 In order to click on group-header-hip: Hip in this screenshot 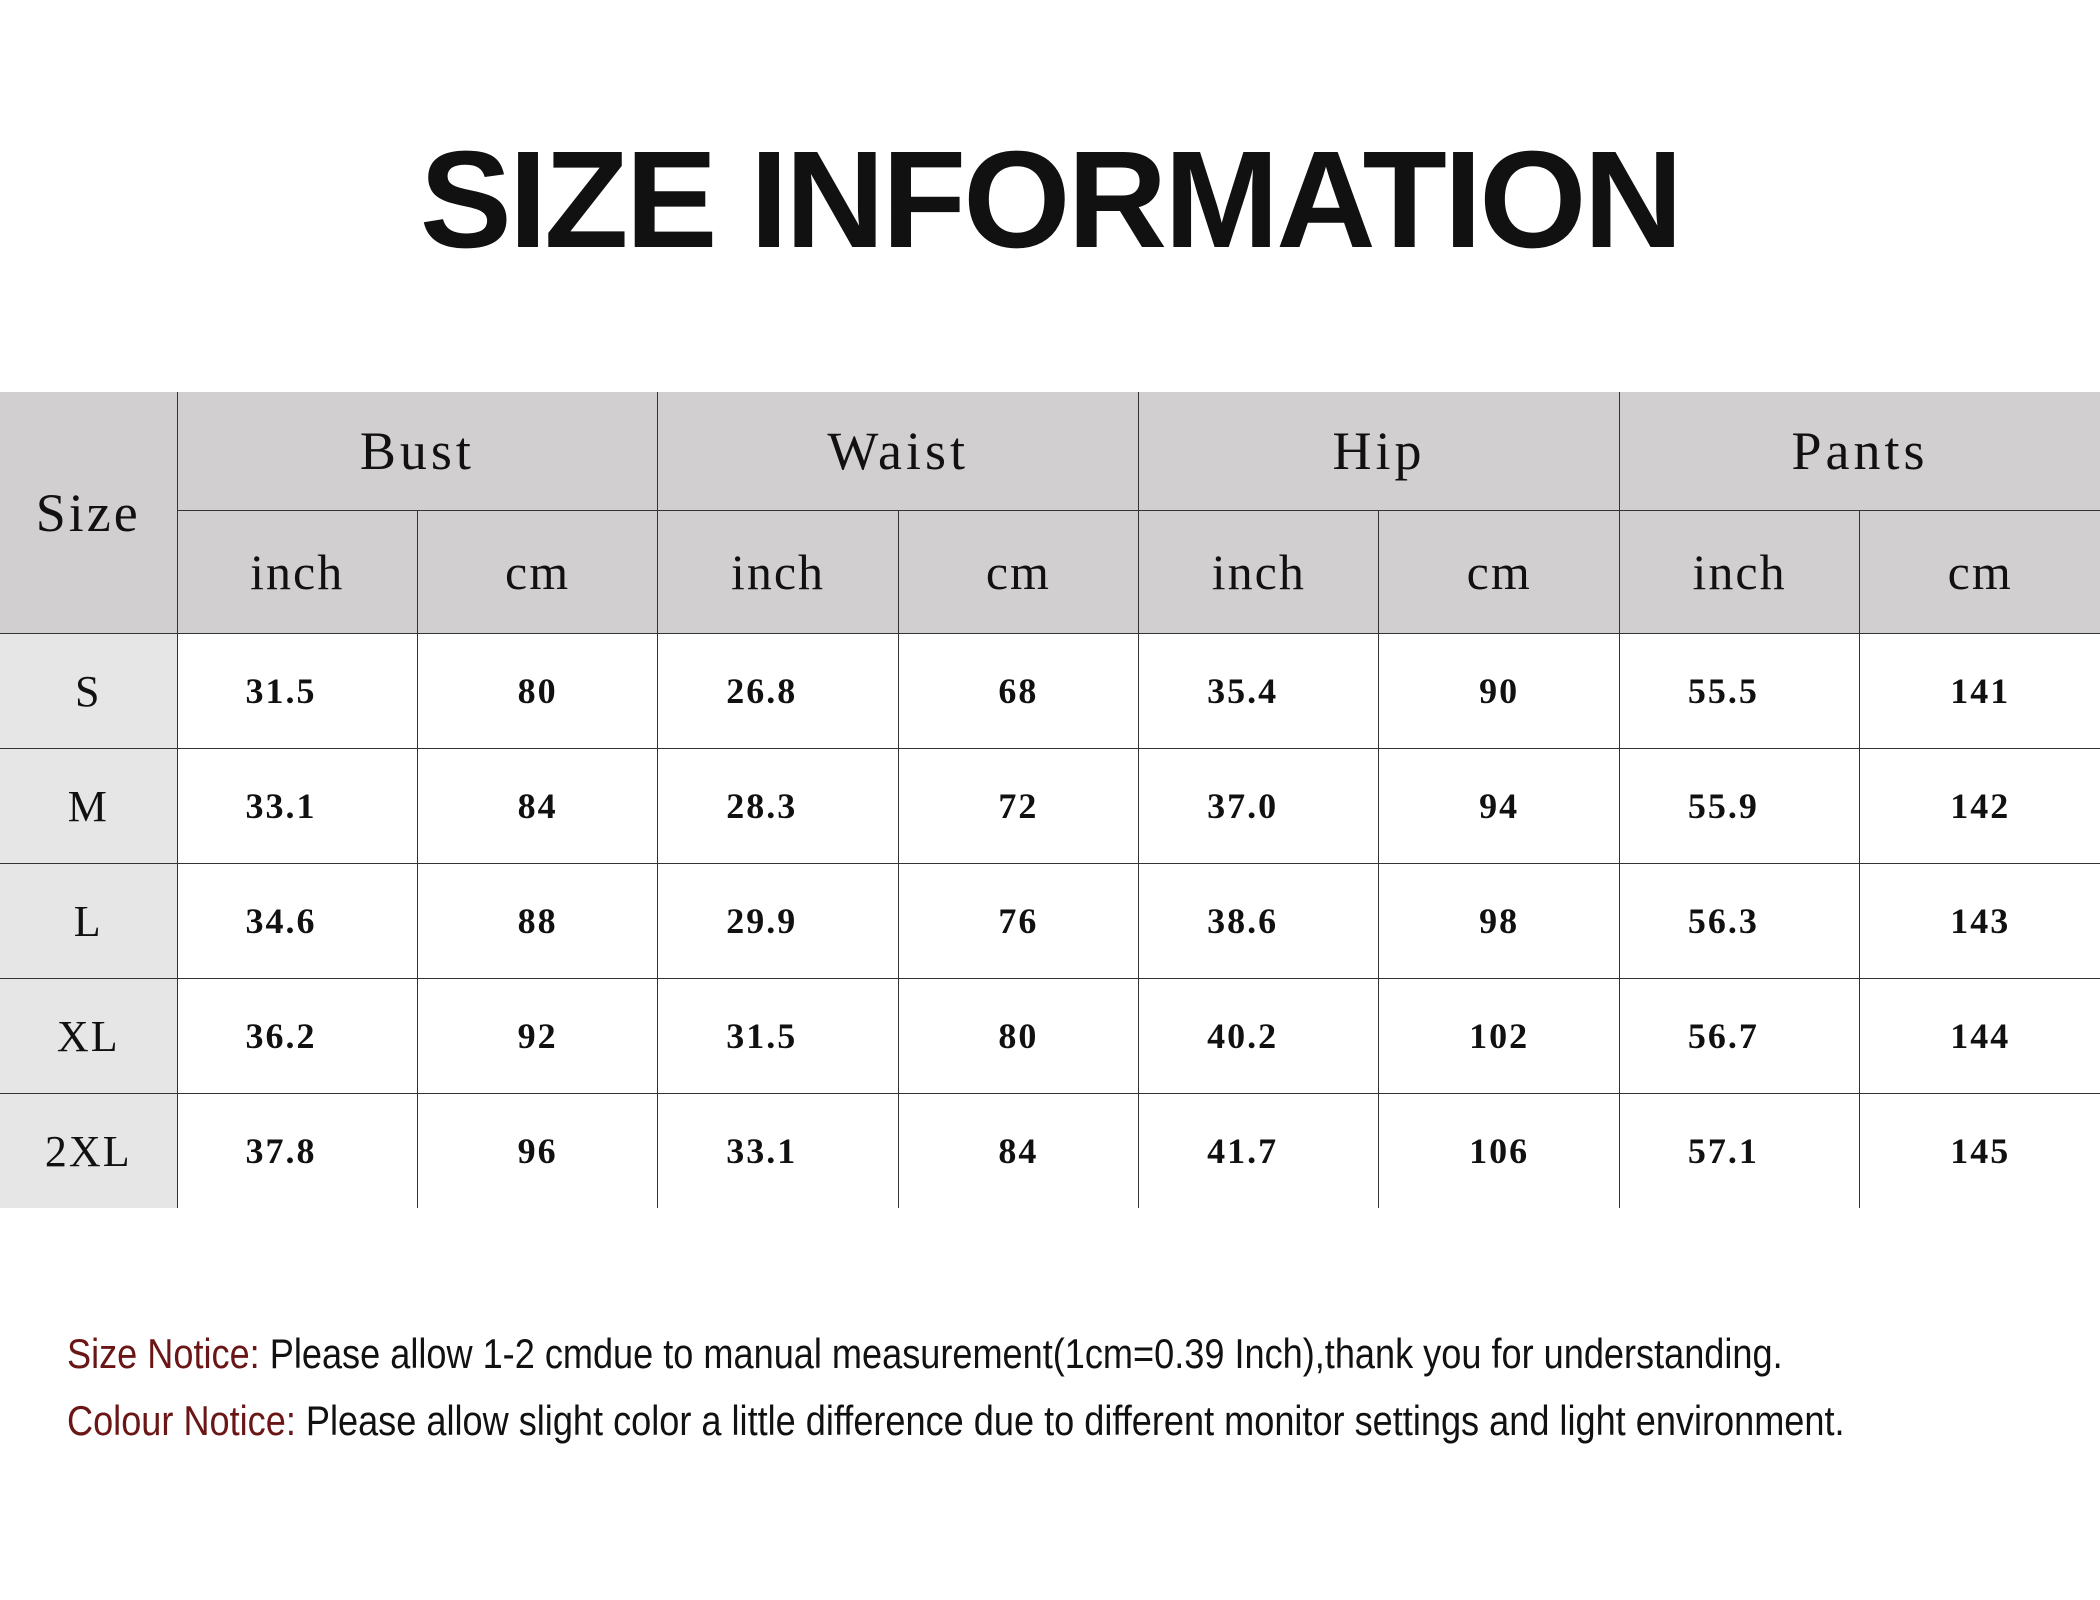, I will do `click(1379, 451)`.